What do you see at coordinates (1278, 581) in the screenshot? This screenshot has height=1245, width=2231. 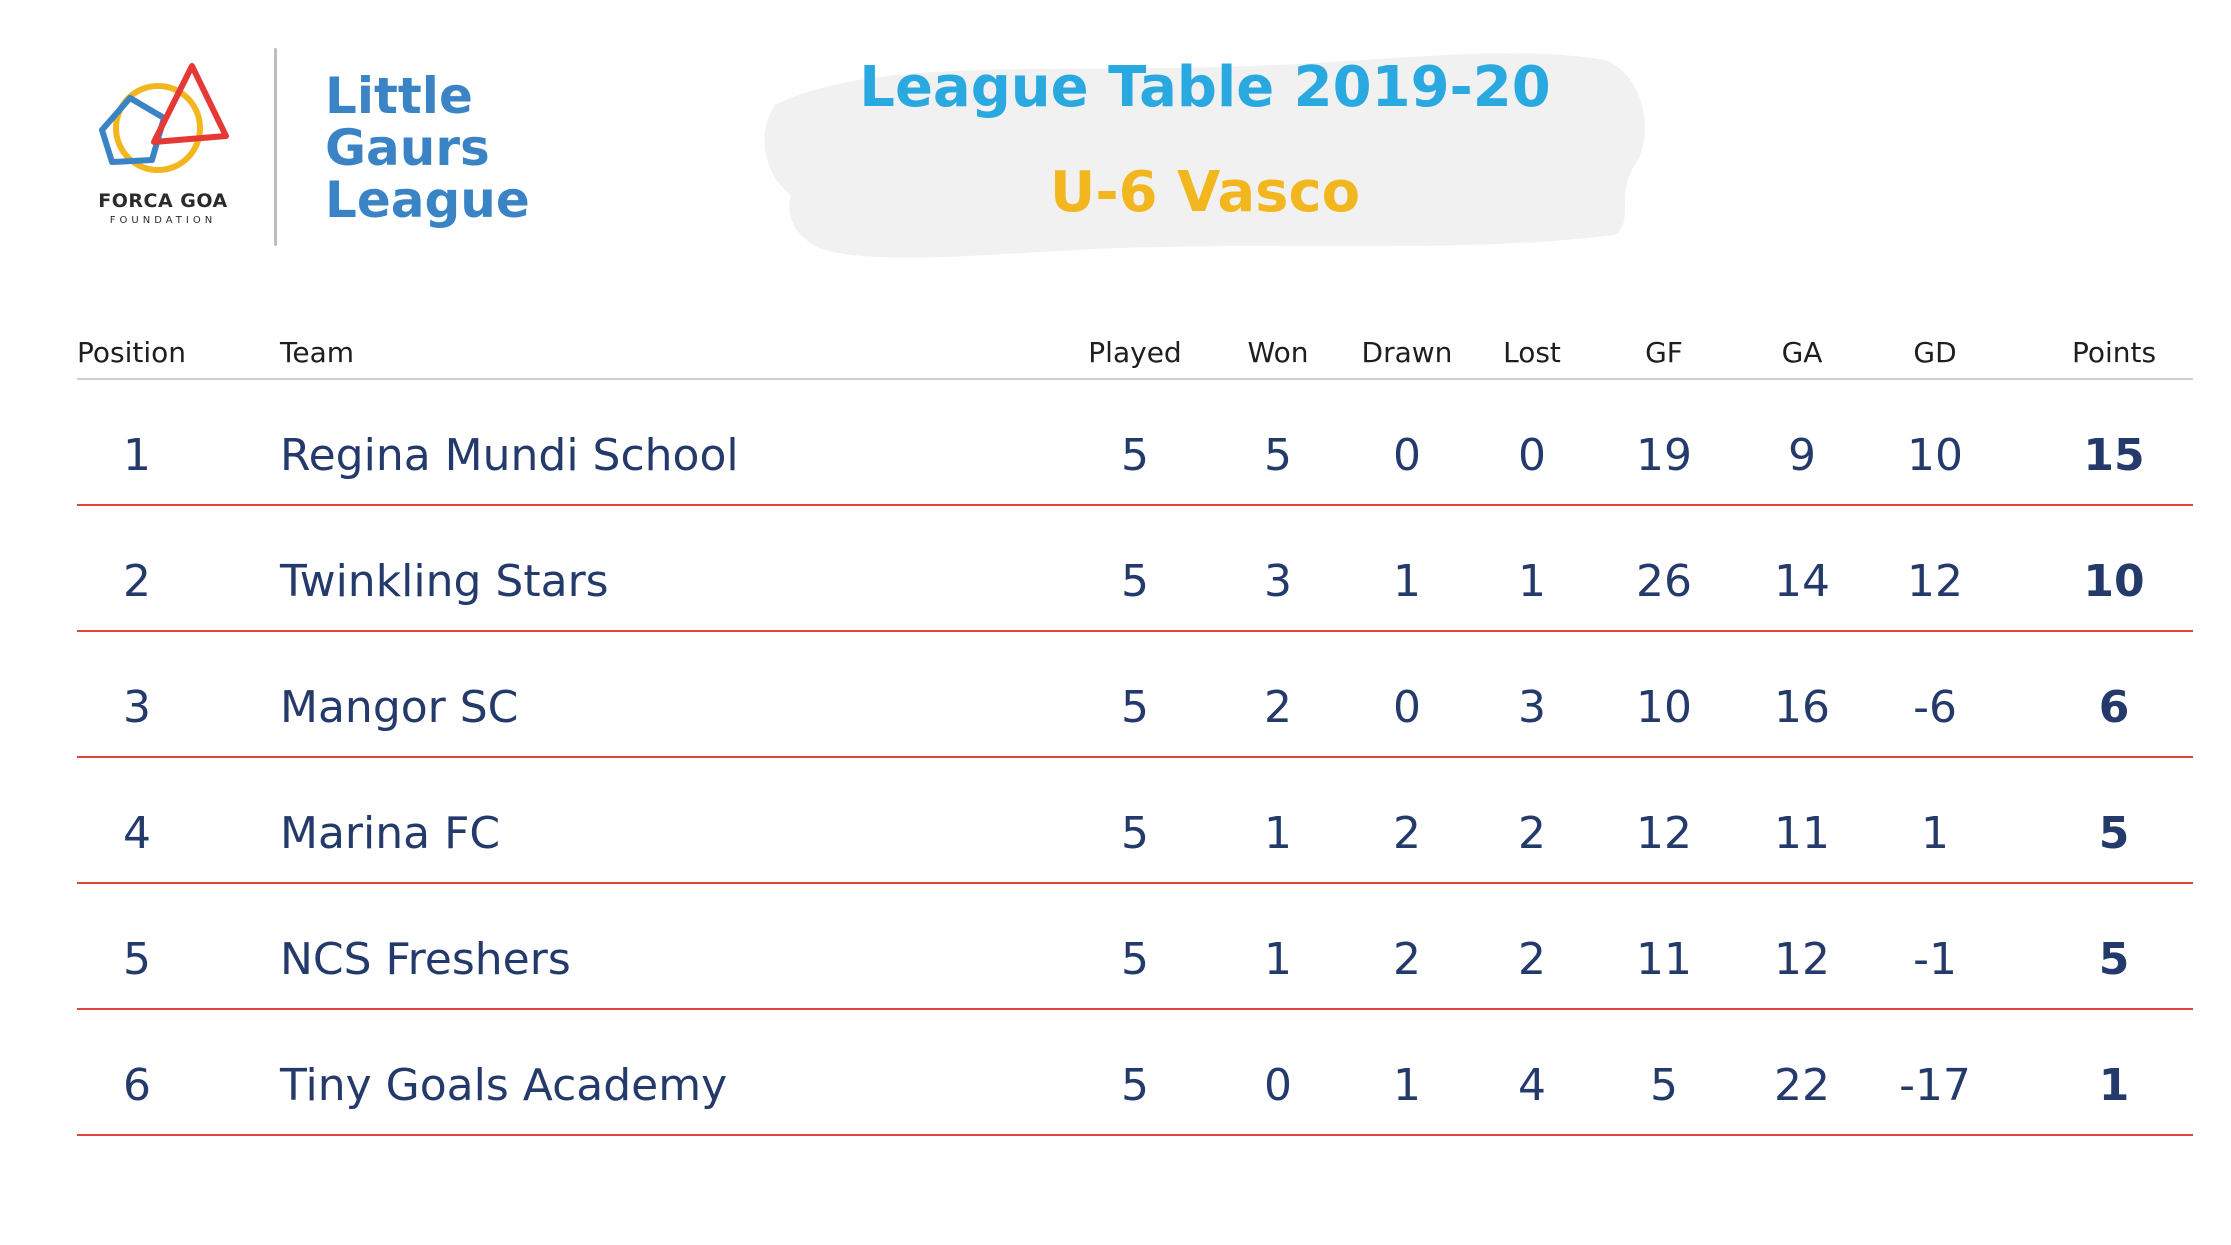 I see `cell-won: 3` at bounding box center [1278, 581].